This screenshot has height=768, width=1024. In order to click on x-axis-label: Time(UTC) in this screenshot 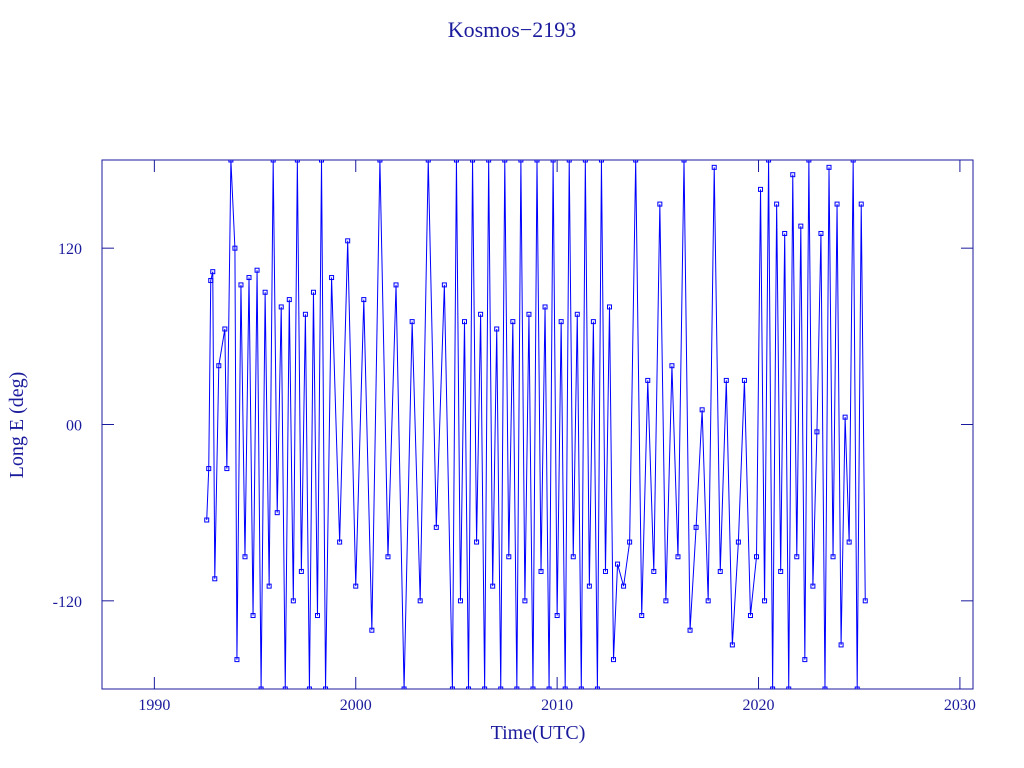, I will do `click(538, 733)`.